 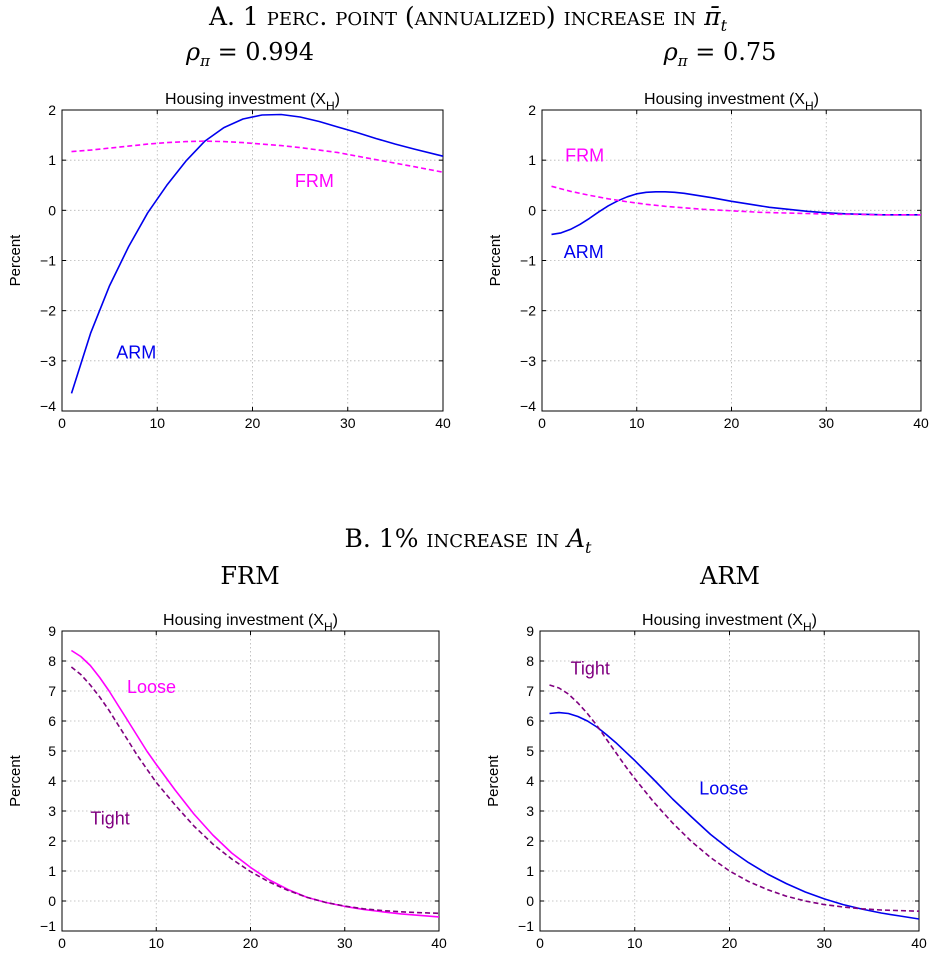 I want to click on panel-a-title-symbol: π̄, so click(x=712, y=16).